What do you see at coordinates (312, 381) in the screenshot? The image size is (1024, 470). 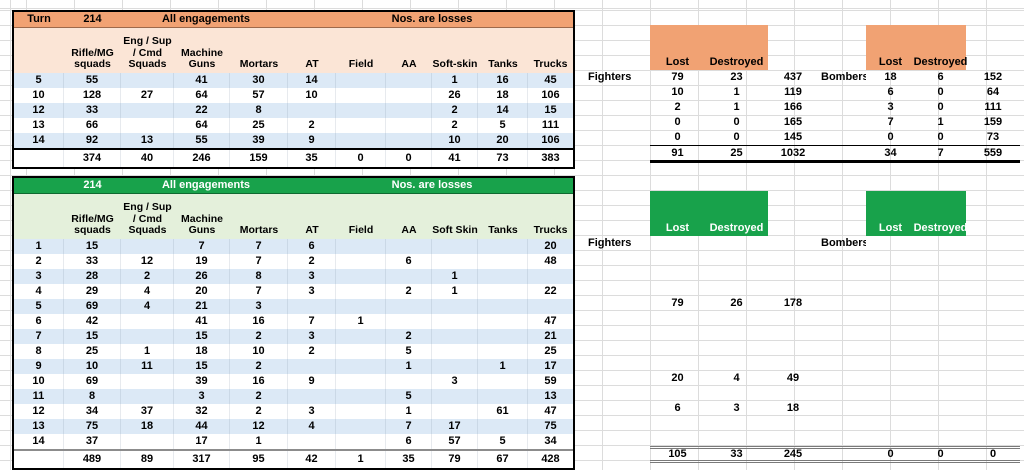 I see `cell: 9` at bounding box center [312, 381].